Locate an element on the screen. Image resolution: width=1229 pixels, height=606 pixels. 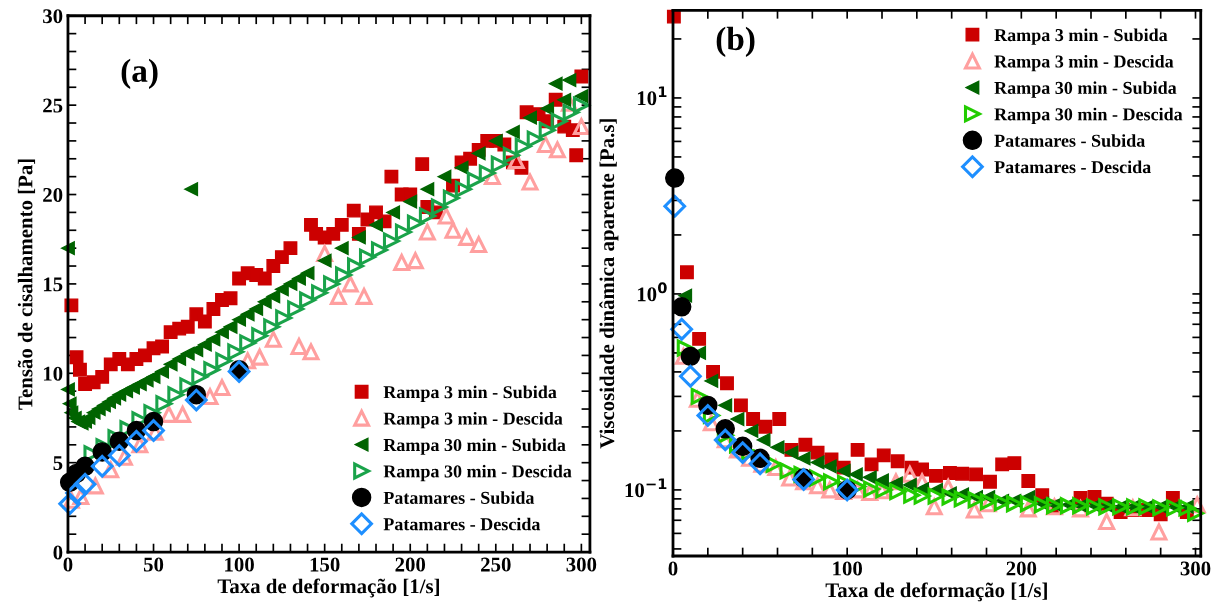
y-tick-label: 5 is located at coordinates (58, 463).